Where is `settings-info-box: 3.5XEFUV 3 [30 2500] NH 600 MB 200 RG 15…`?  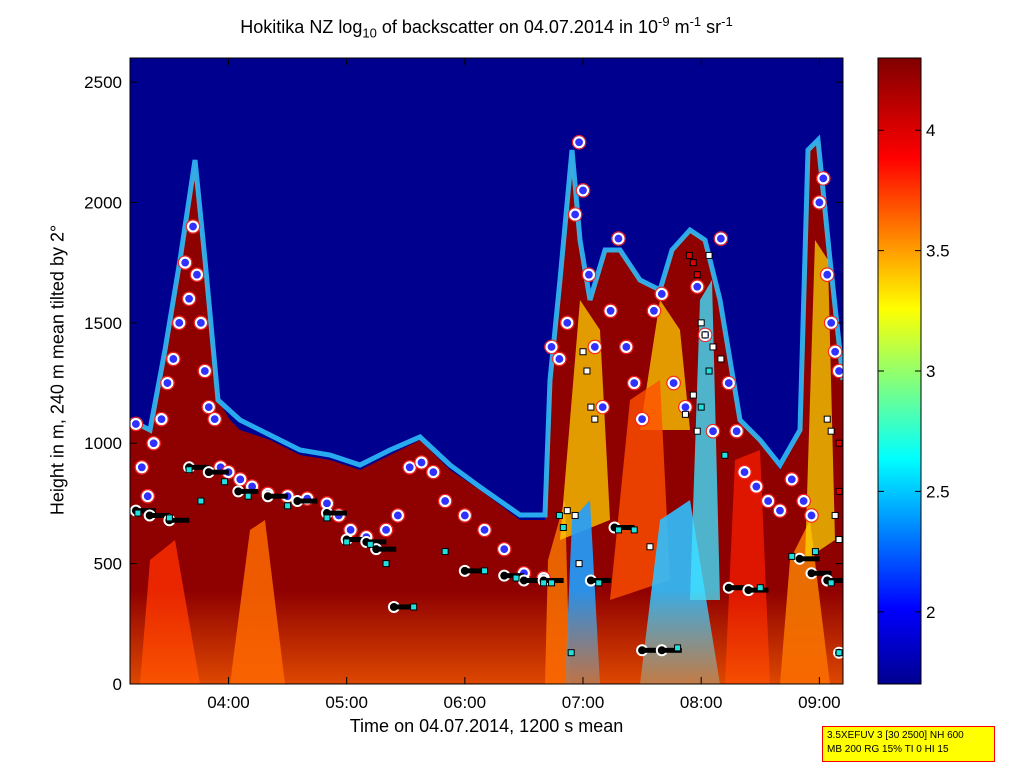
settings-info-box: 3.5XEFUV 3 [30 2500] NH 600 MB 200 RG 15… is located at coordinates (908, 744).